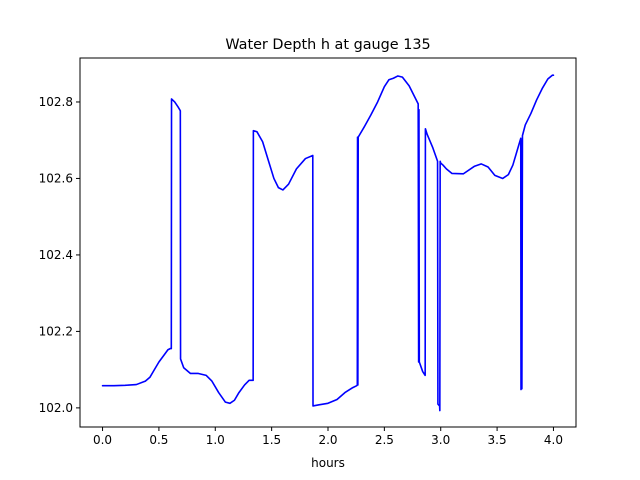 The width and height of the screenshot is (640, 480). I want to click on y-tick-label: 102.8, so click(56, 102).